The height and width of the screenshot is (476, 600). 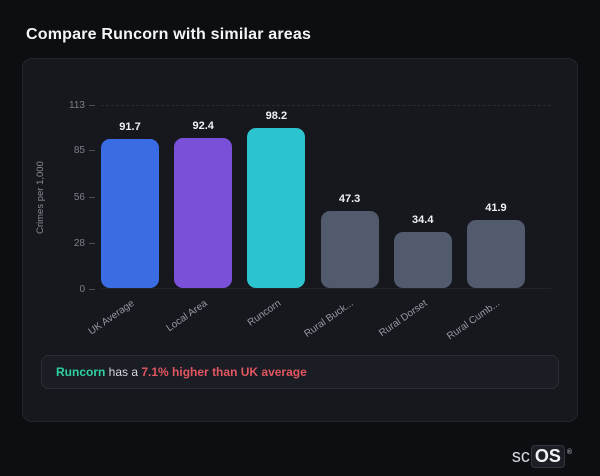 What do you see at coordinates (130, 126) in the screenshot?
I see `bar-value-label: 91.7` at bounding box center [130, 126].